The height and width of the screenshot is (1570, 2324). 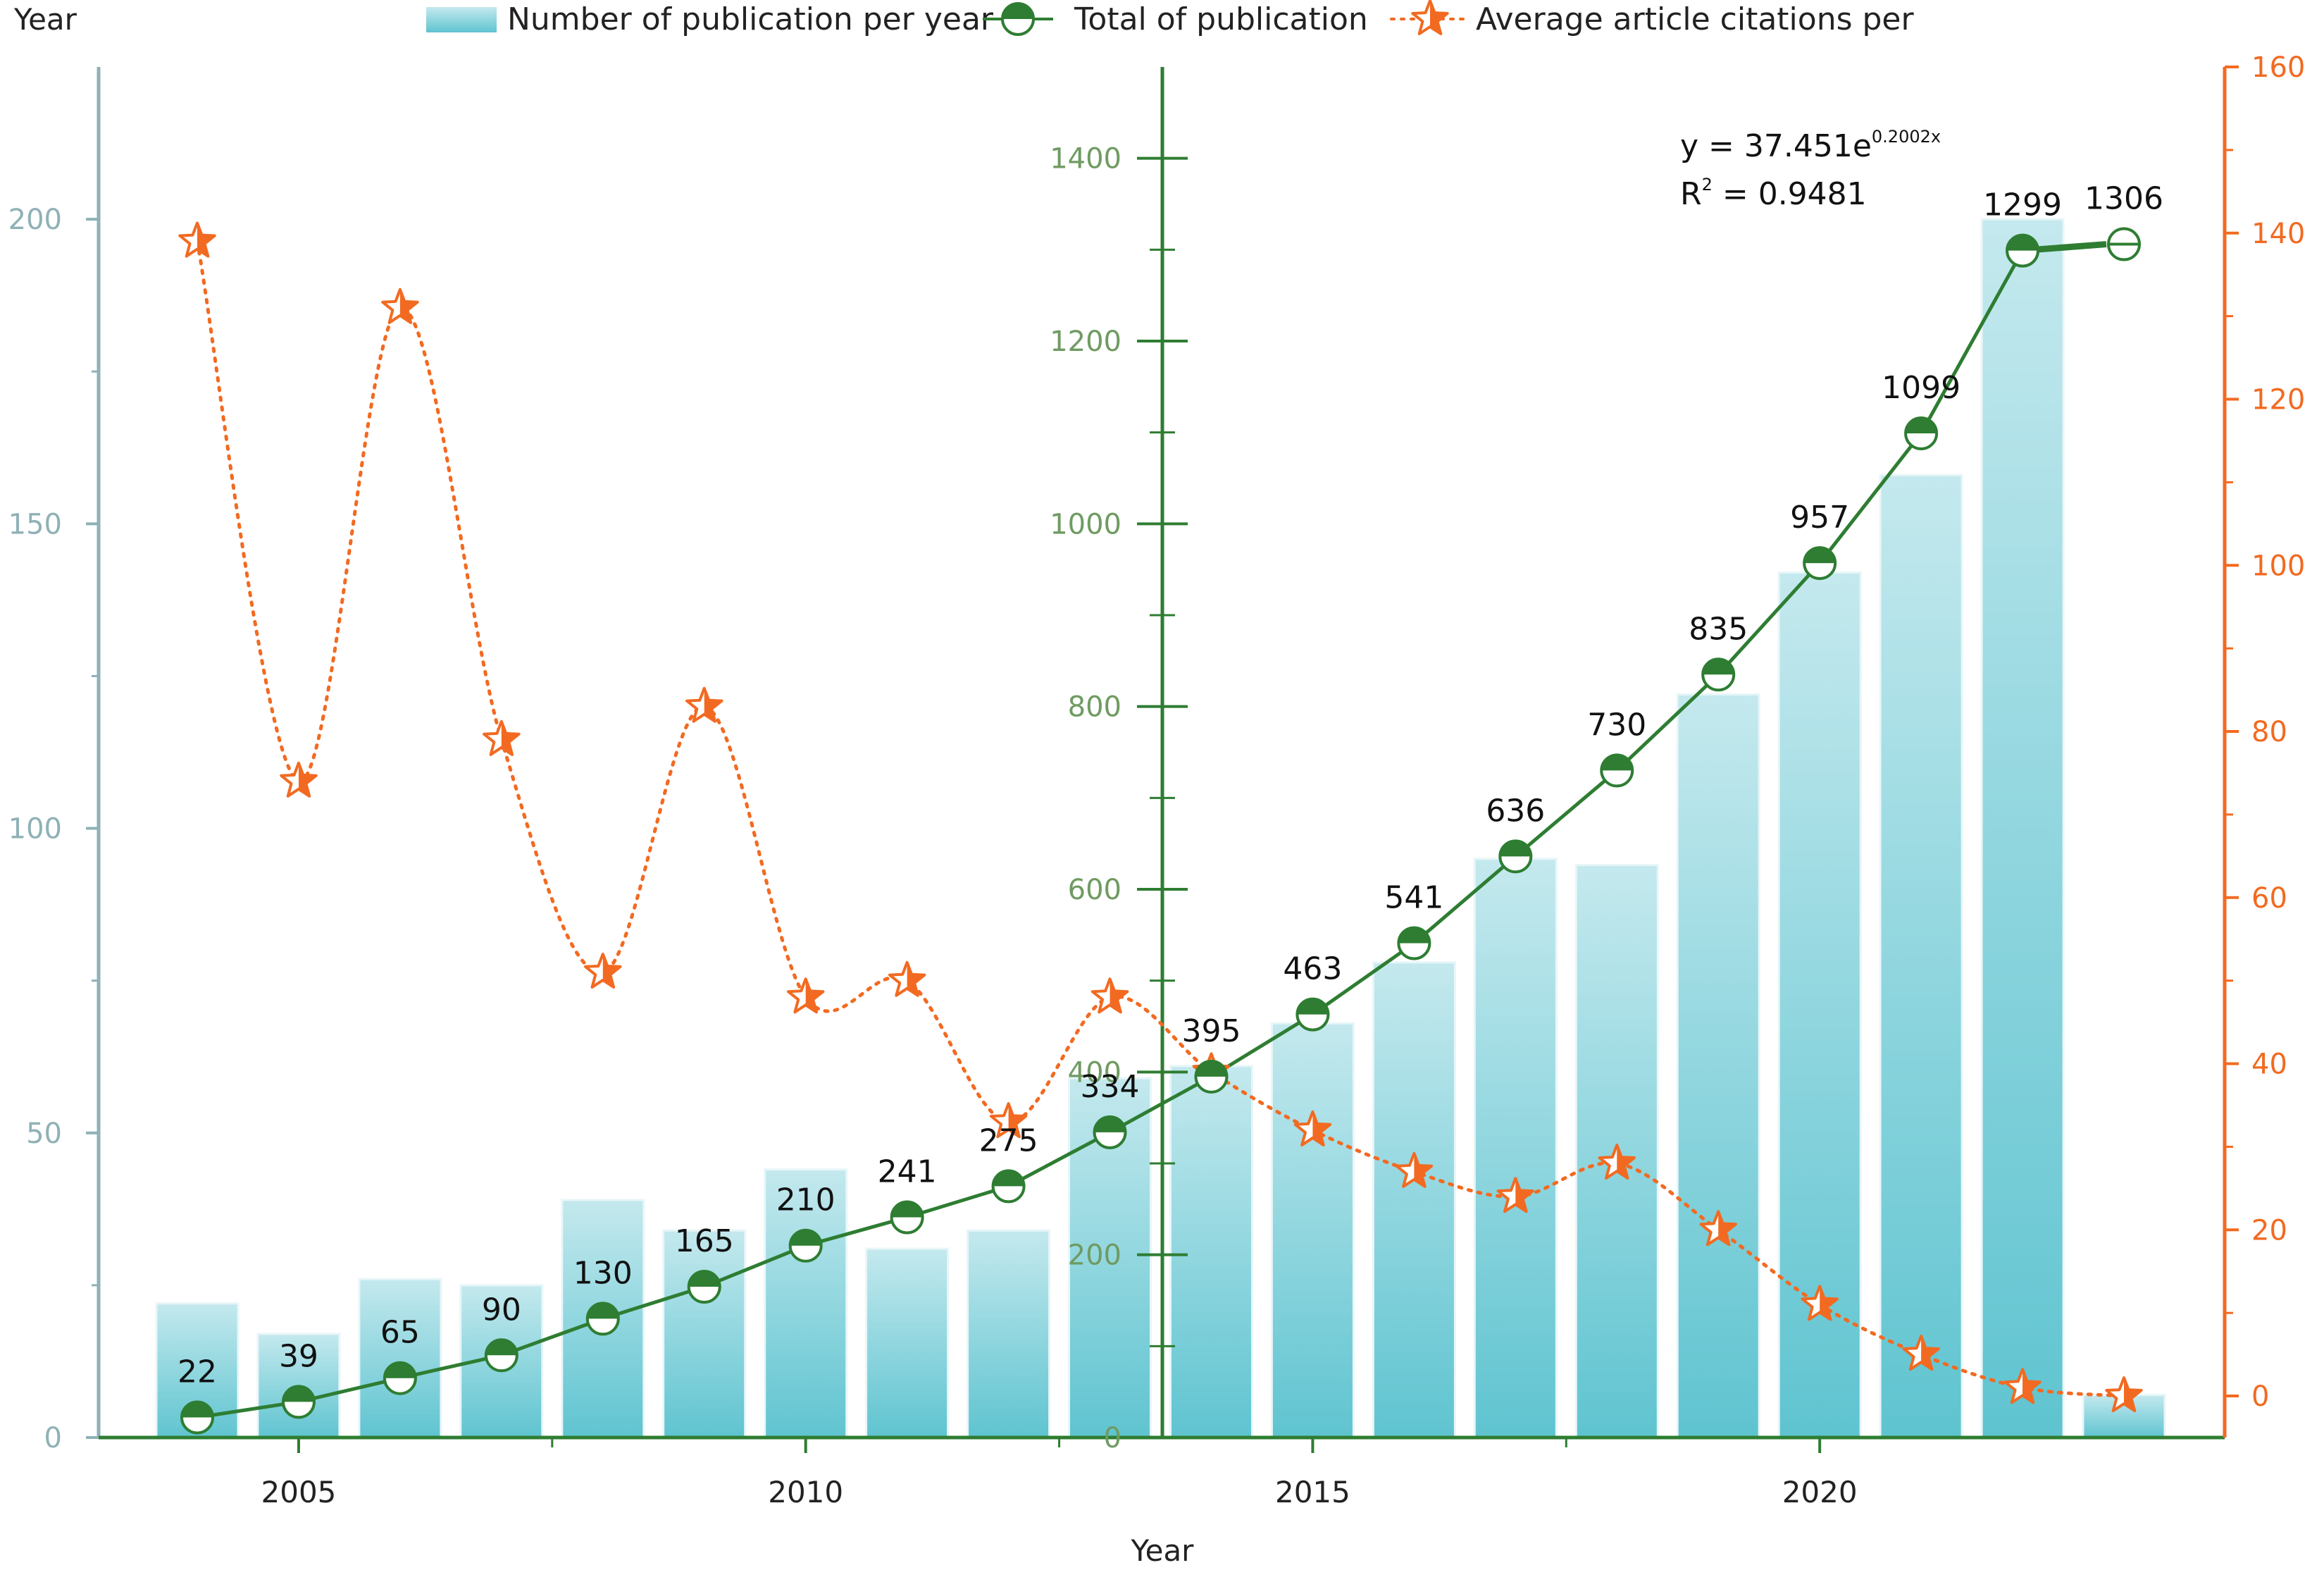 What do you see at coordinates (611, 970) in the screenshot?
I see `avg-point-2008-fill` at bounding box center [611, 970].